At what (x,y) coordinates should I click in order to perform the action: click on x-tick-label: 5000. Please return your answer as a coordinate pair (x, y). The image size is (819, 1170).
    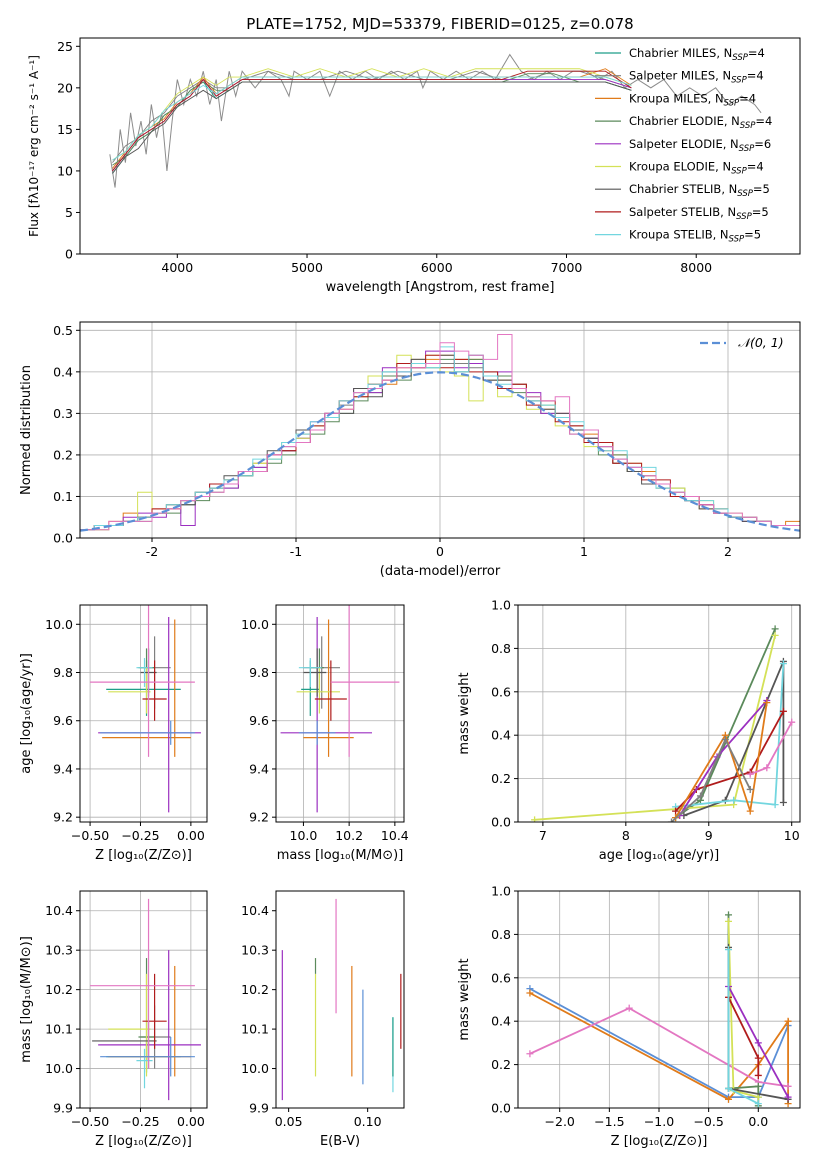
    Looking at the image, I should click on (307, 267).